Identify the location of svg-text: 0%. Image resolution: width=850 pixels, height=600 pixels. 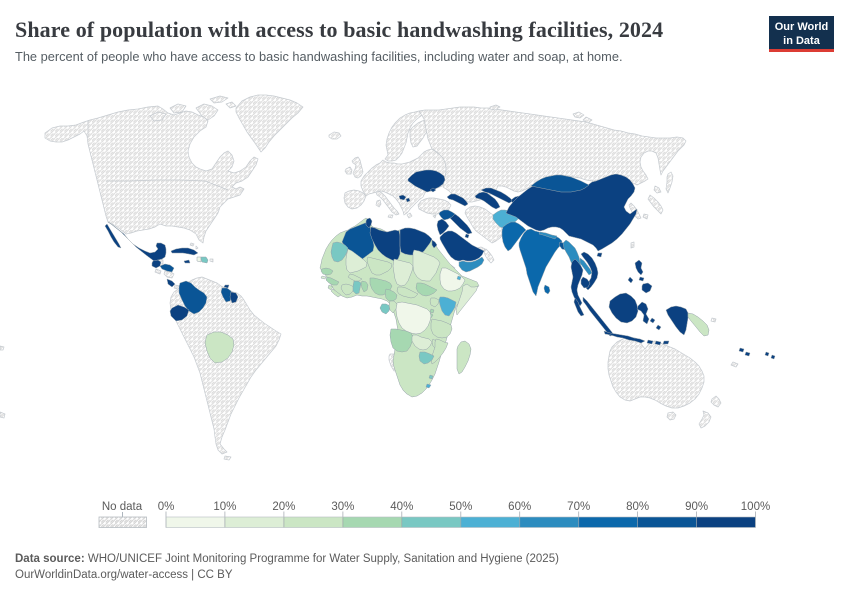
(166, 507).